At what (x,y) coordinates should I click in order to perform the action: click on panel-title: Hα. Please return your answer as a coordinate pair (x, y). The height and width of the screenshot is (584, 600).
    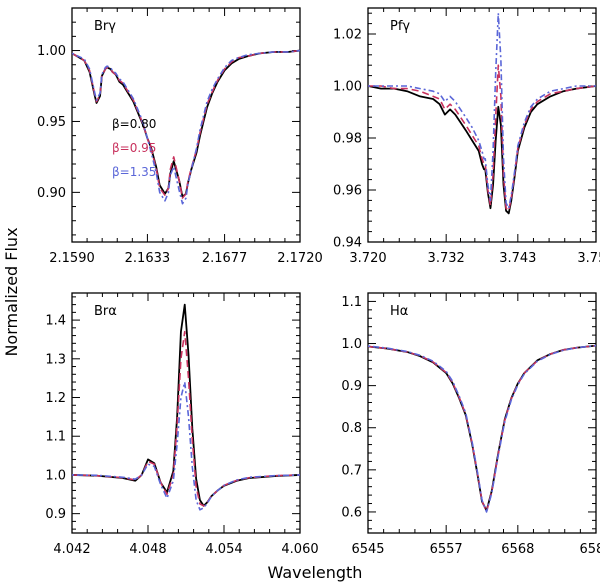
    Looking at the image, I should click on (399, 311).